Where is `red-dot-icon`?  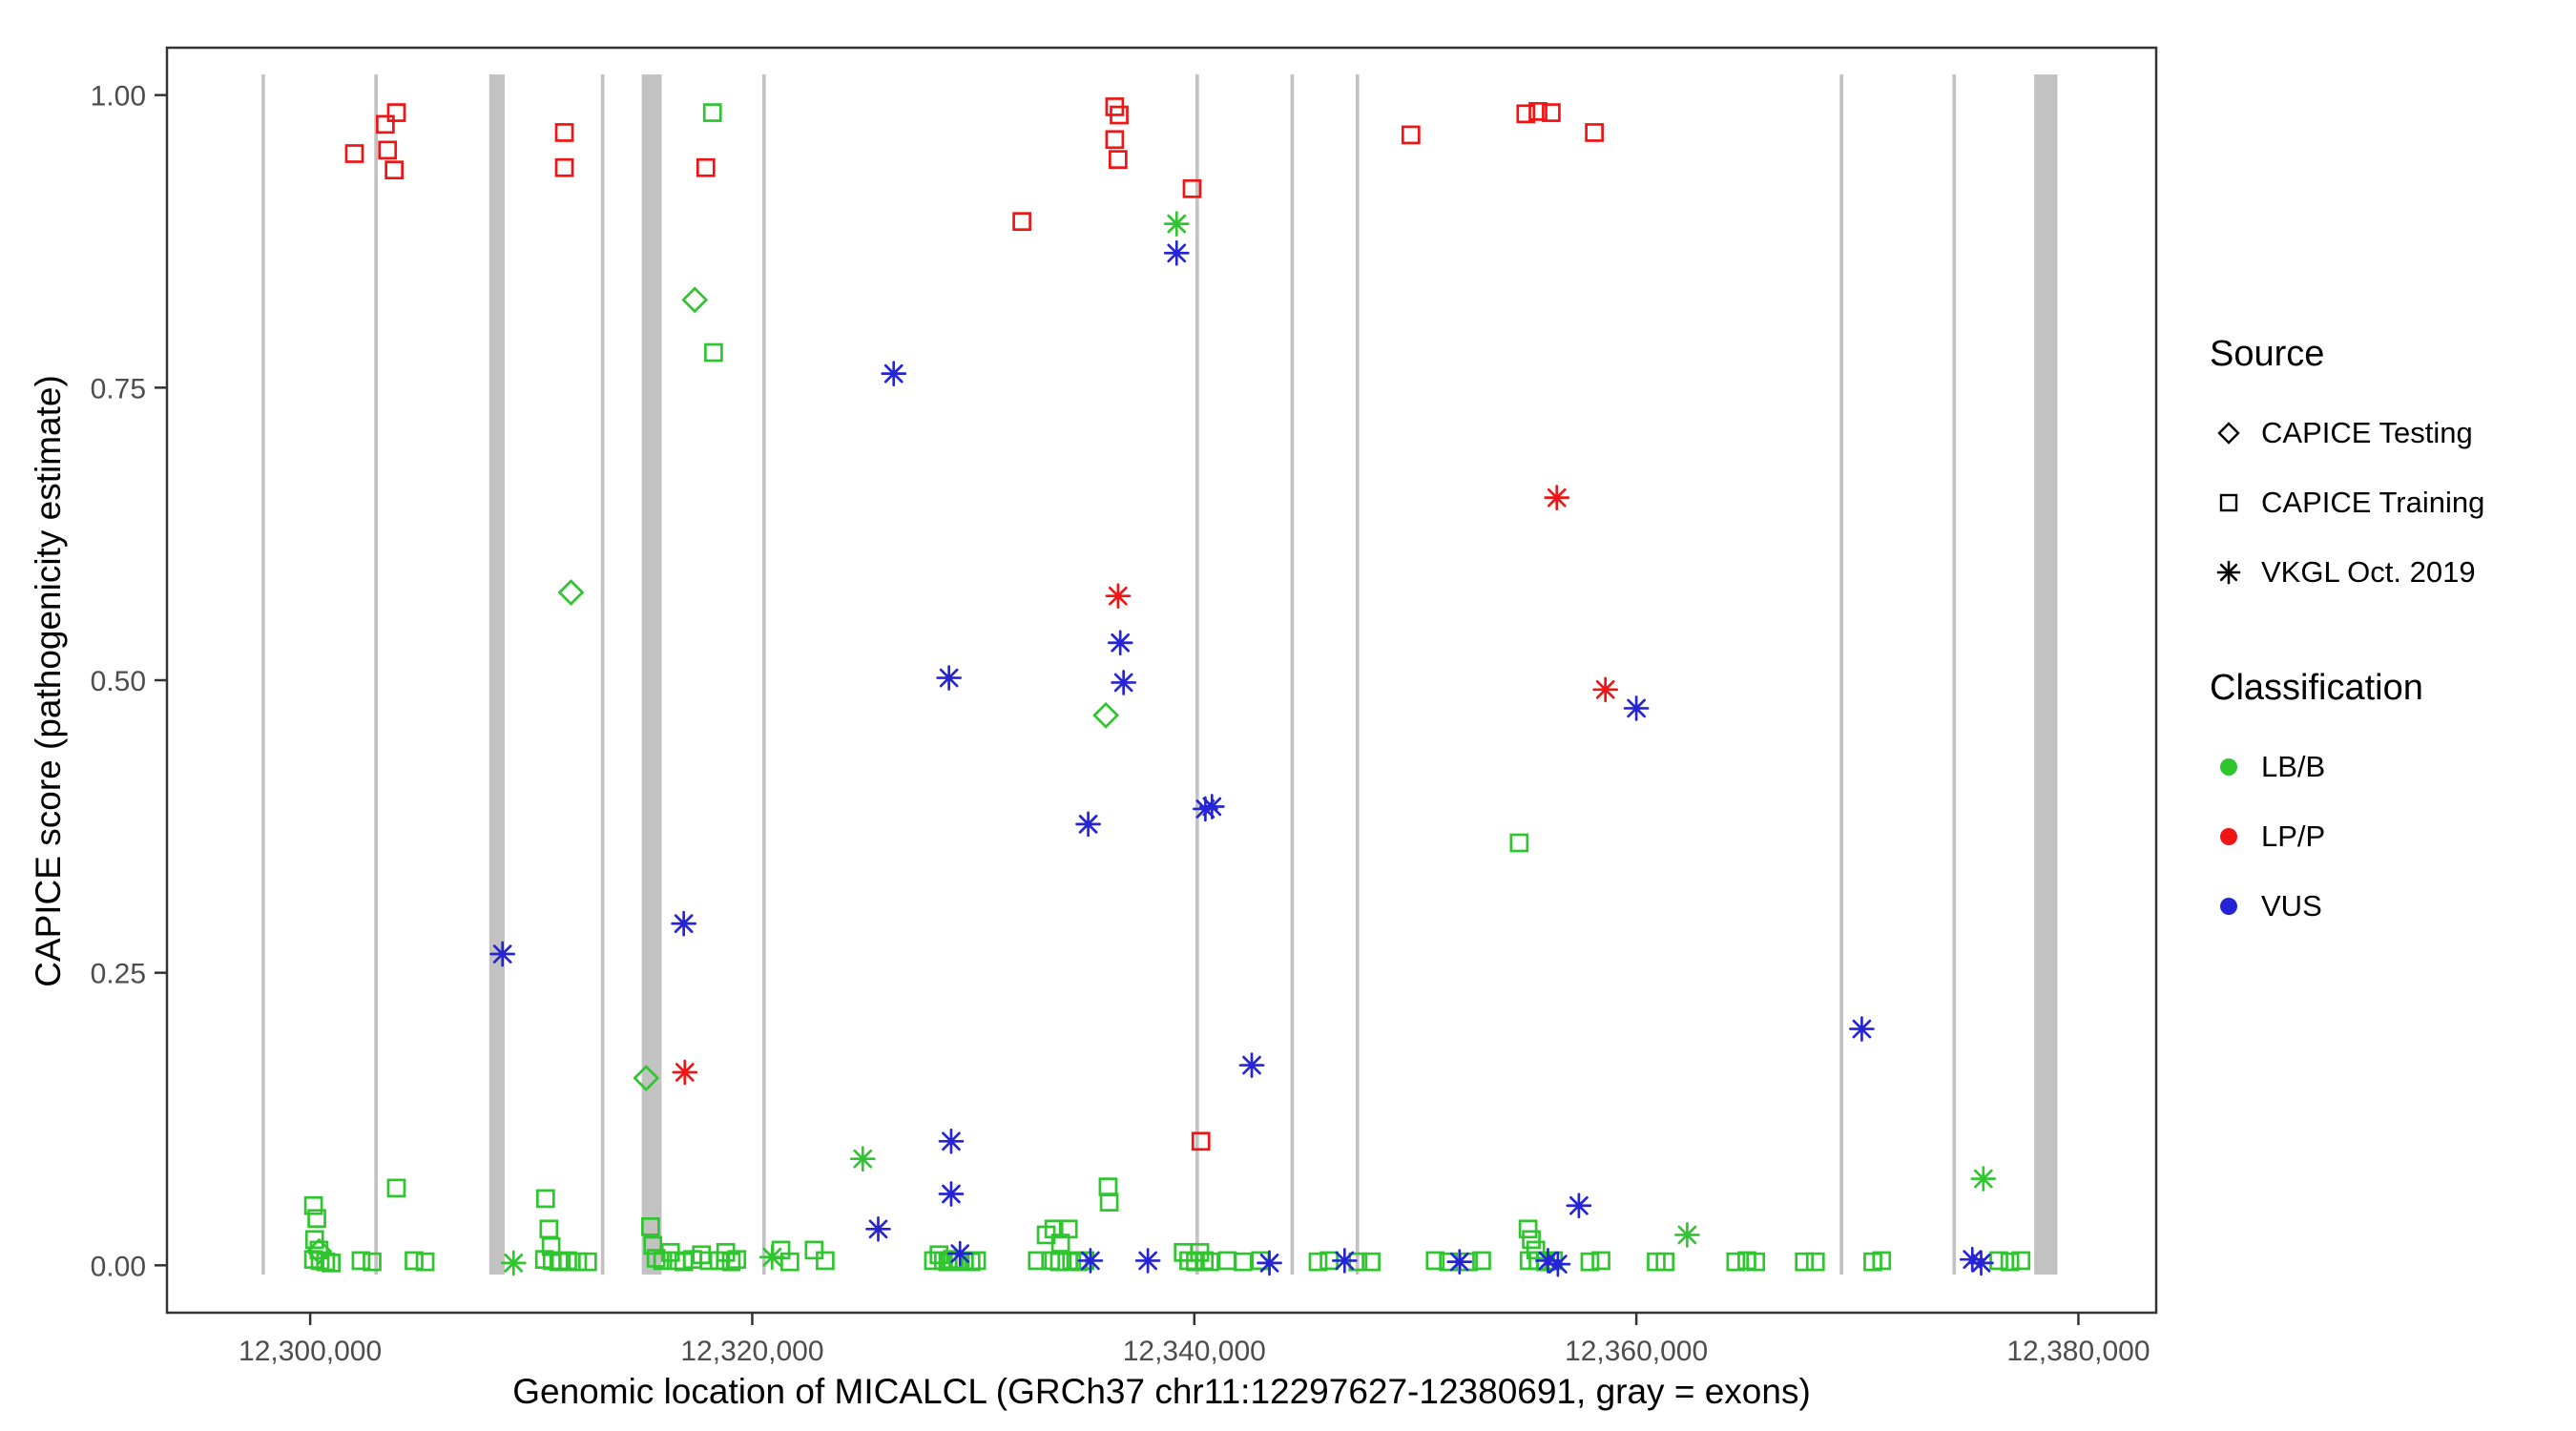
red-dot-icon is located at coordinates (2228, 836).